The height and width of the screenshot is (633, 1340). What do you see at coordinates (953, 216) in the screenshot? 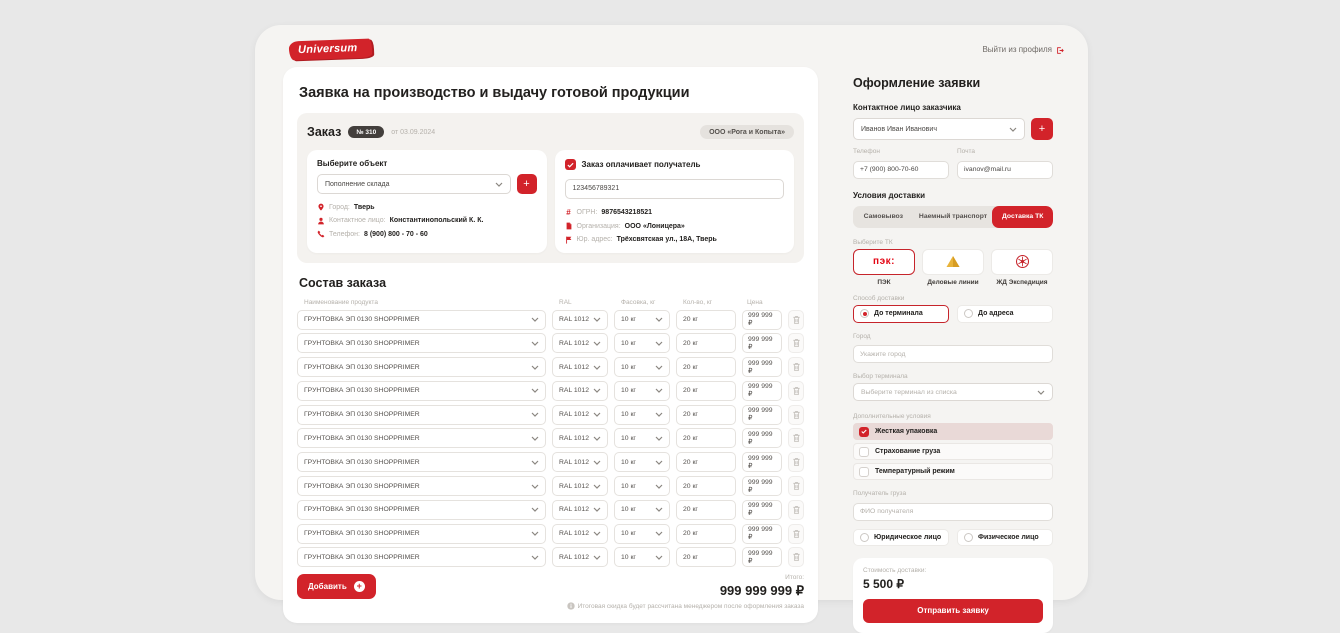
I see `segment-hired-transport: Наемный транспорт` at bounding box center [953, 216].